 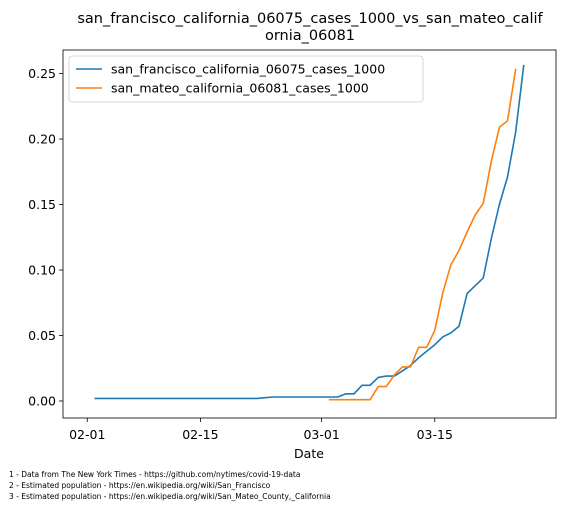 What do you see at coordinates (42, 400) in the screenshot?
I see `y-tick-label: 0.00` at bounding box center [42, 400].